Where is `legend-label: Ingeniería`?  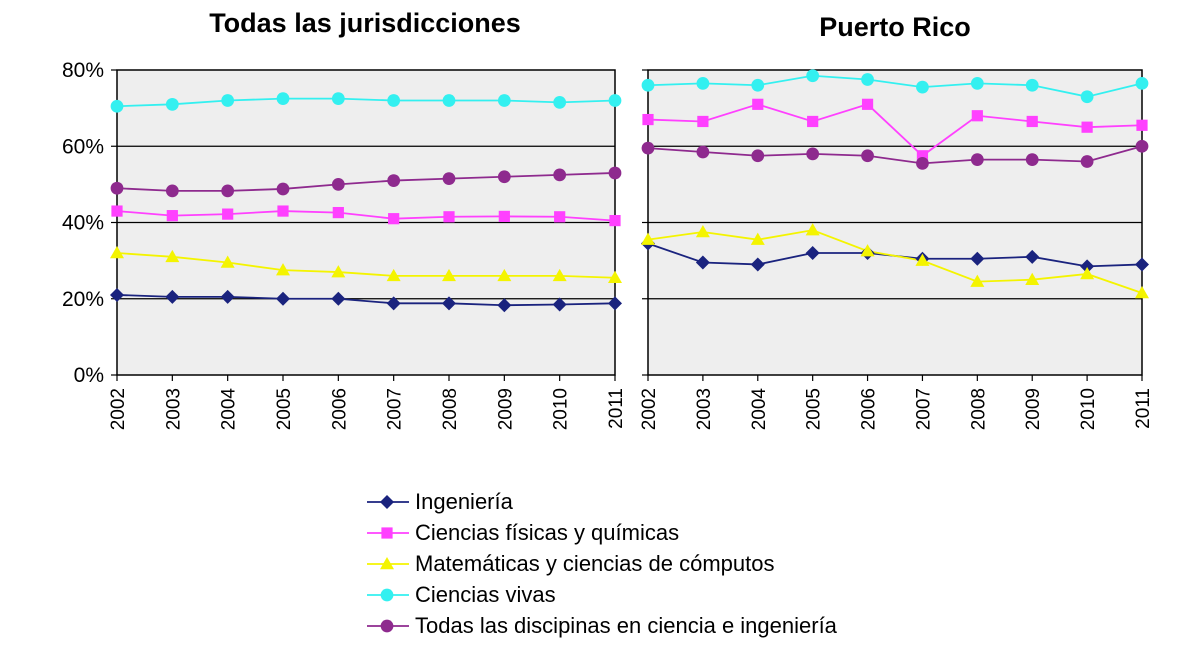 legend-label: Ingeniería is located at coordinates (464, 501).